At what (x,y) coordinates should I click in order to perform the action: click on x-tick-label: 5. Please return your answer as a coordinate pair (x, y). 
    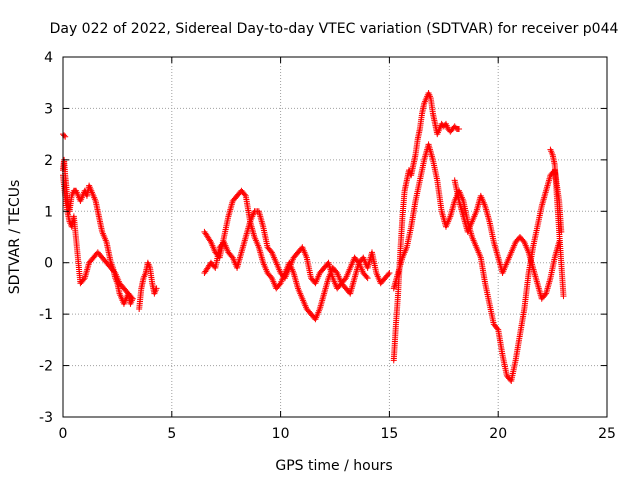
    Looking at the image, I should click on (171, 434).